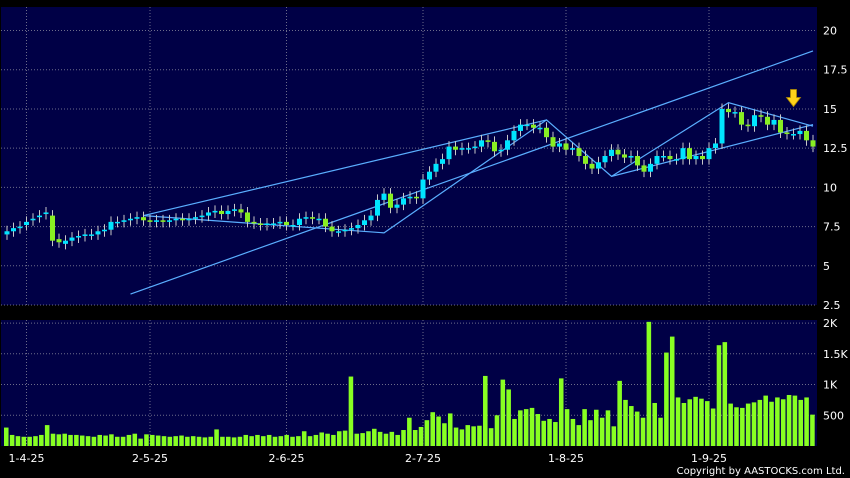  Describe the element at coordinates (833, 415) in the screenshot. I see `volume-tick-label: 500` at that location.